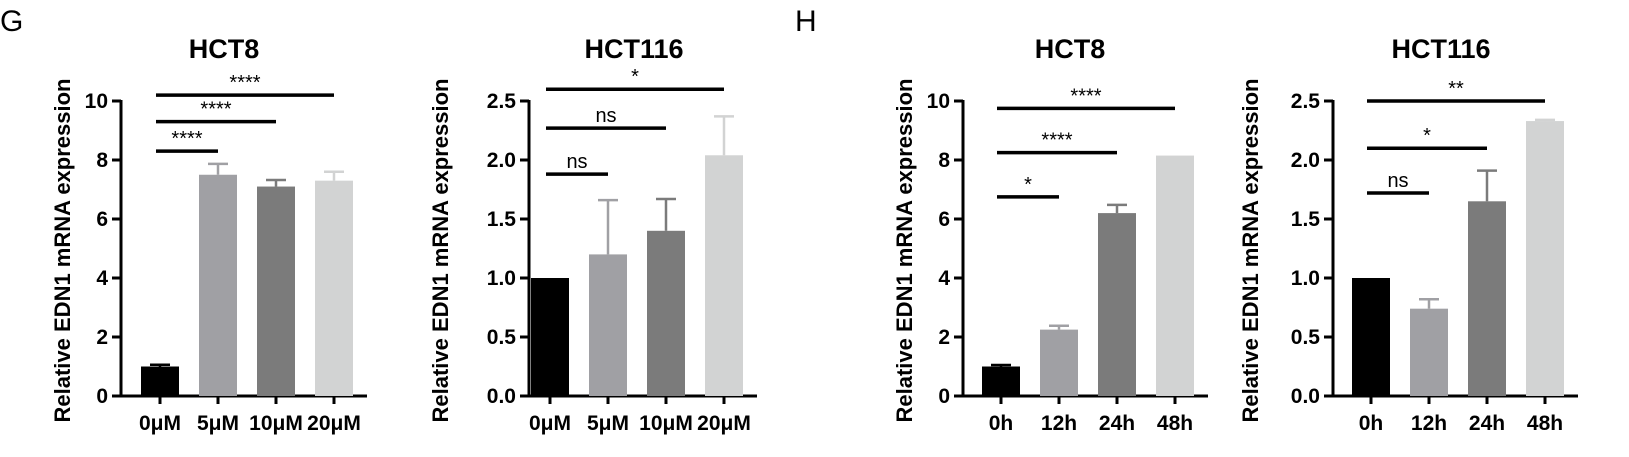  I want to click on panel-letter-g: G, so click(11, 21).